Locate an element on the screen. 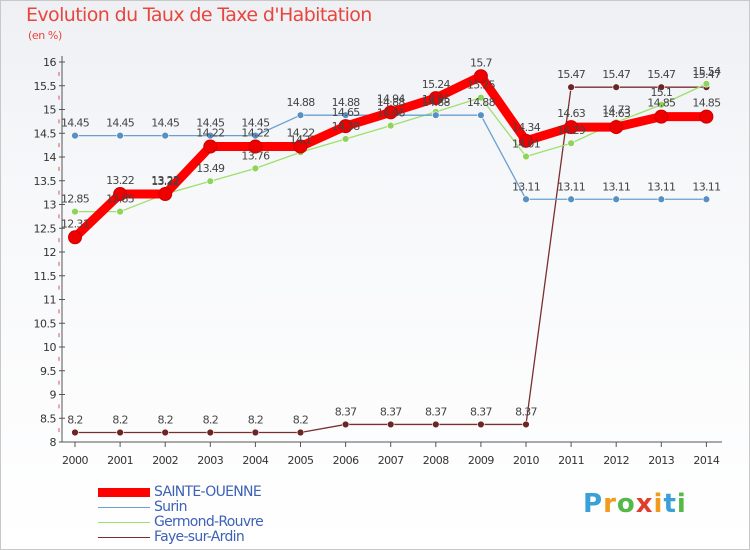  y-tick-label: 15.5 is located at coordinates (45, 86).